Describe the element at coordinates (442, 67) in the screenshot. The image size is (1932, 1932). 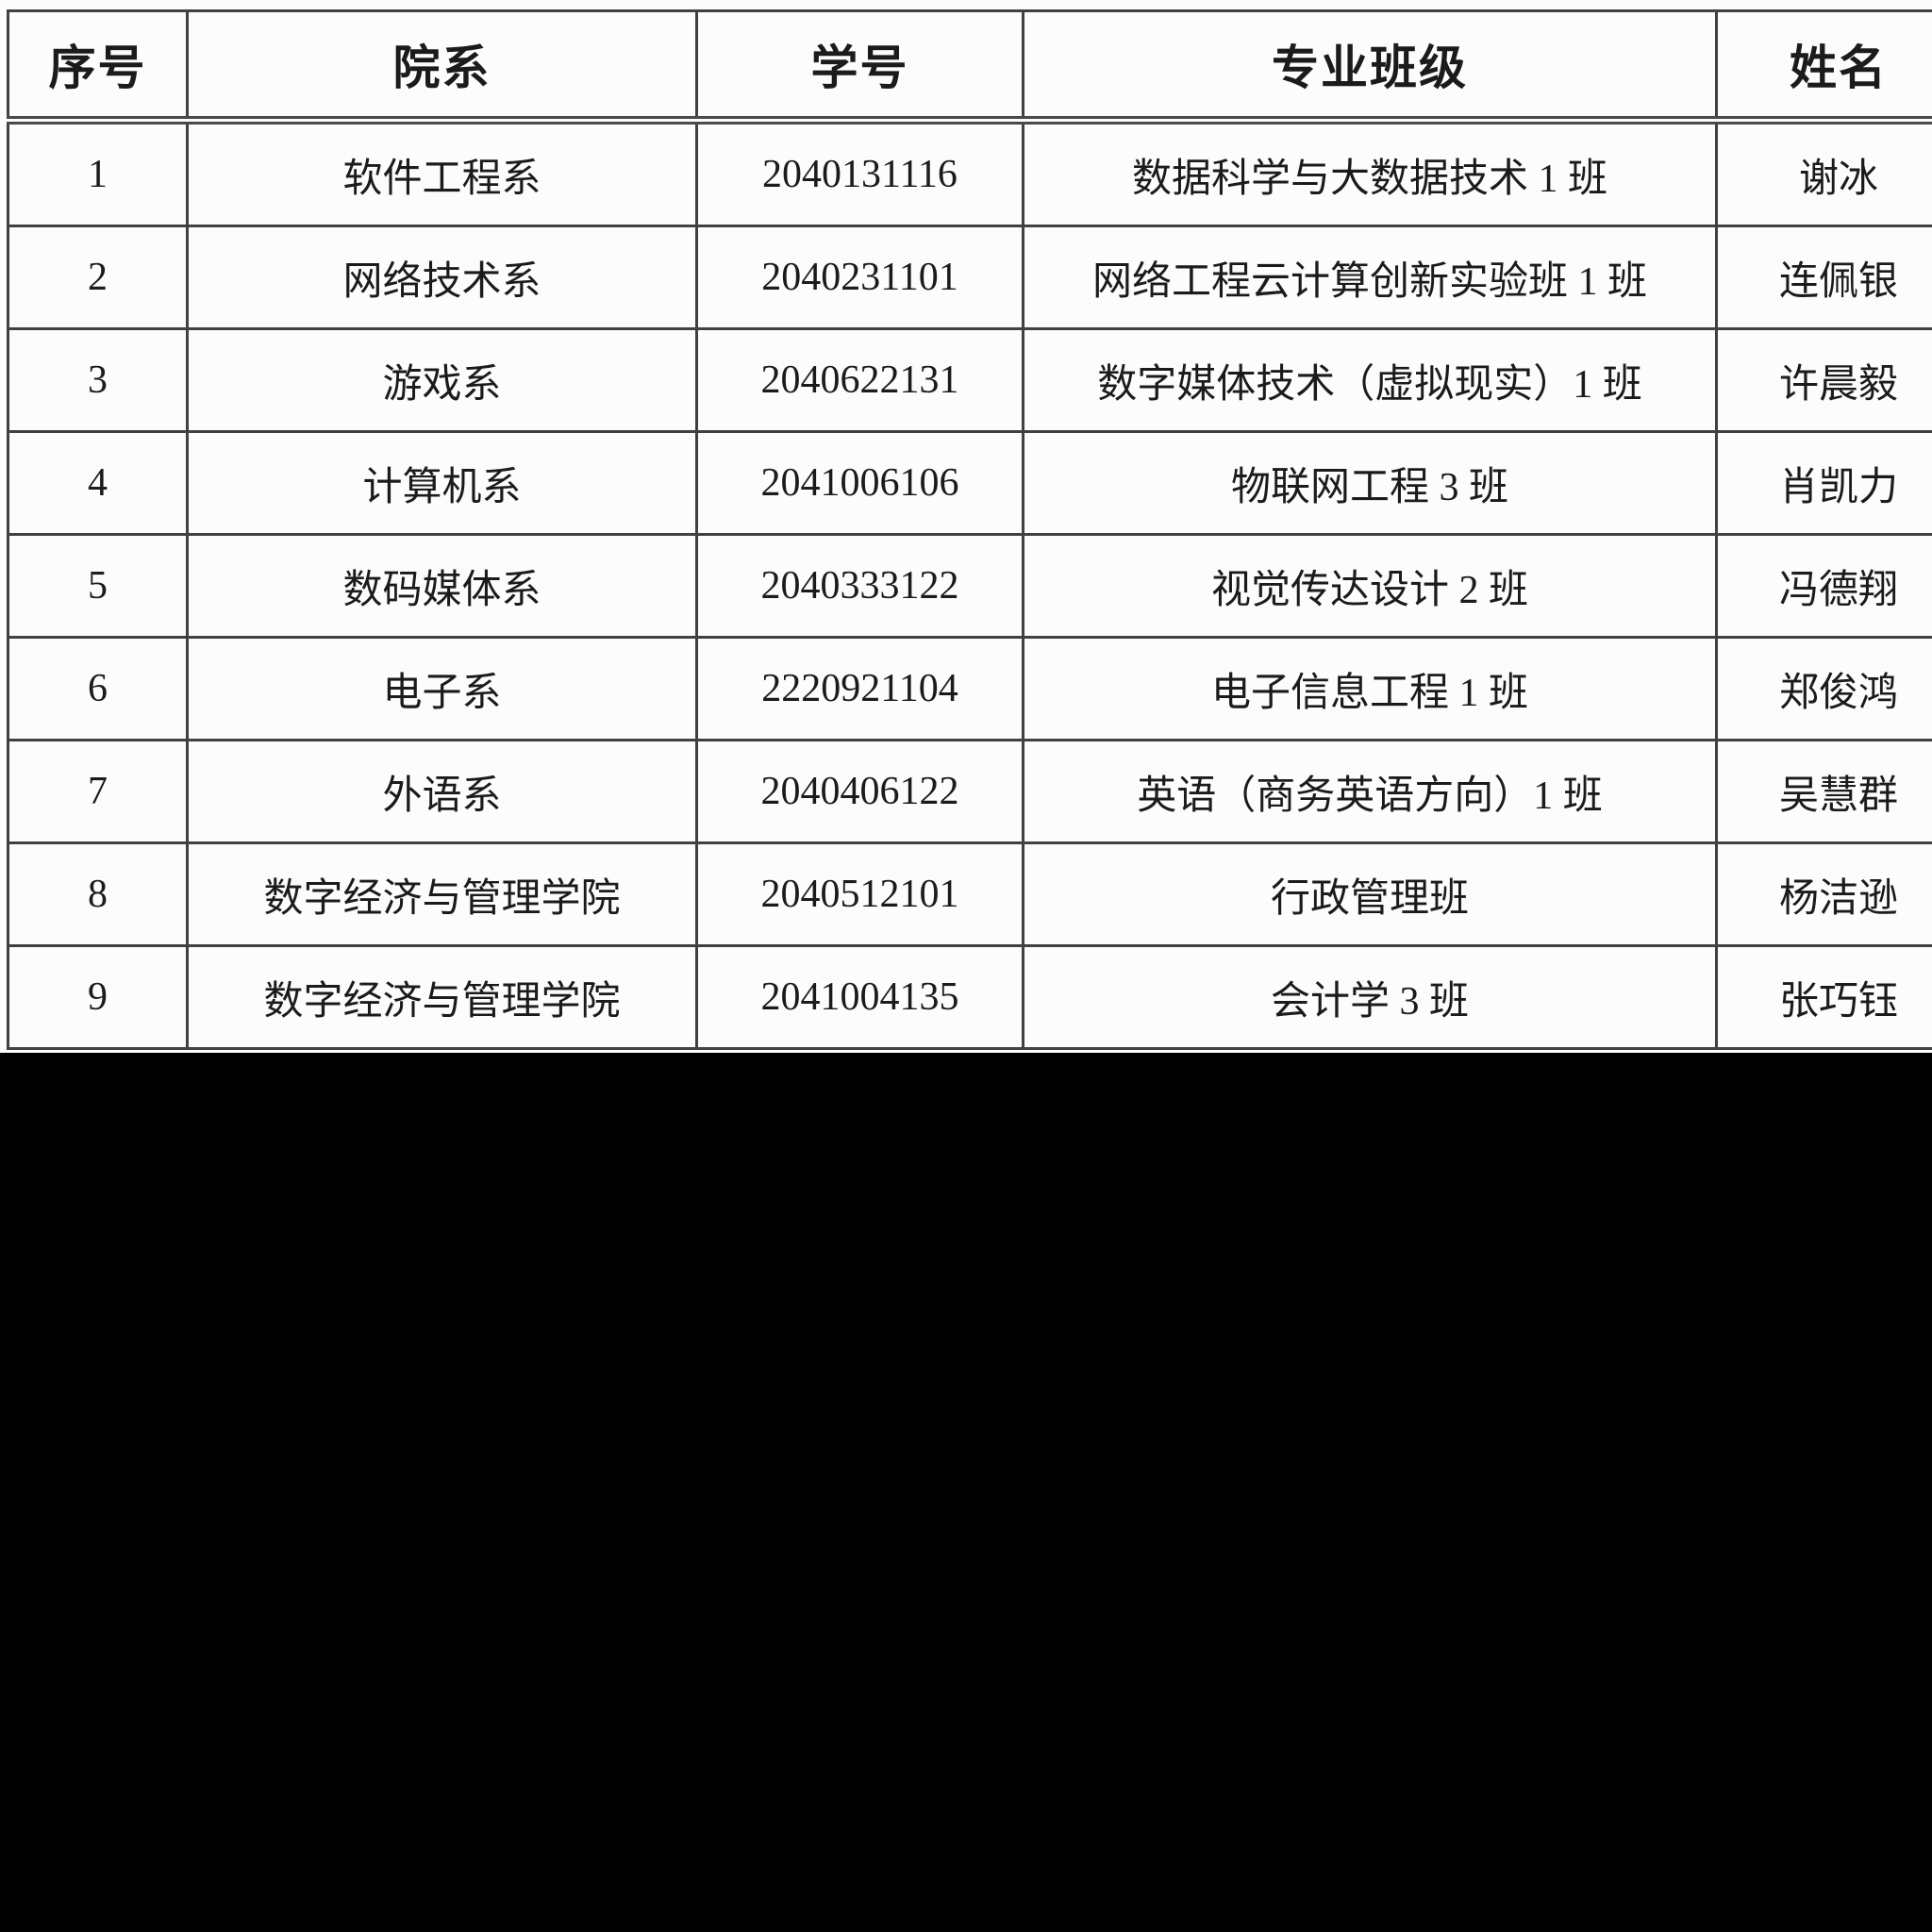
I see `col-header-department: 院系` at that location.